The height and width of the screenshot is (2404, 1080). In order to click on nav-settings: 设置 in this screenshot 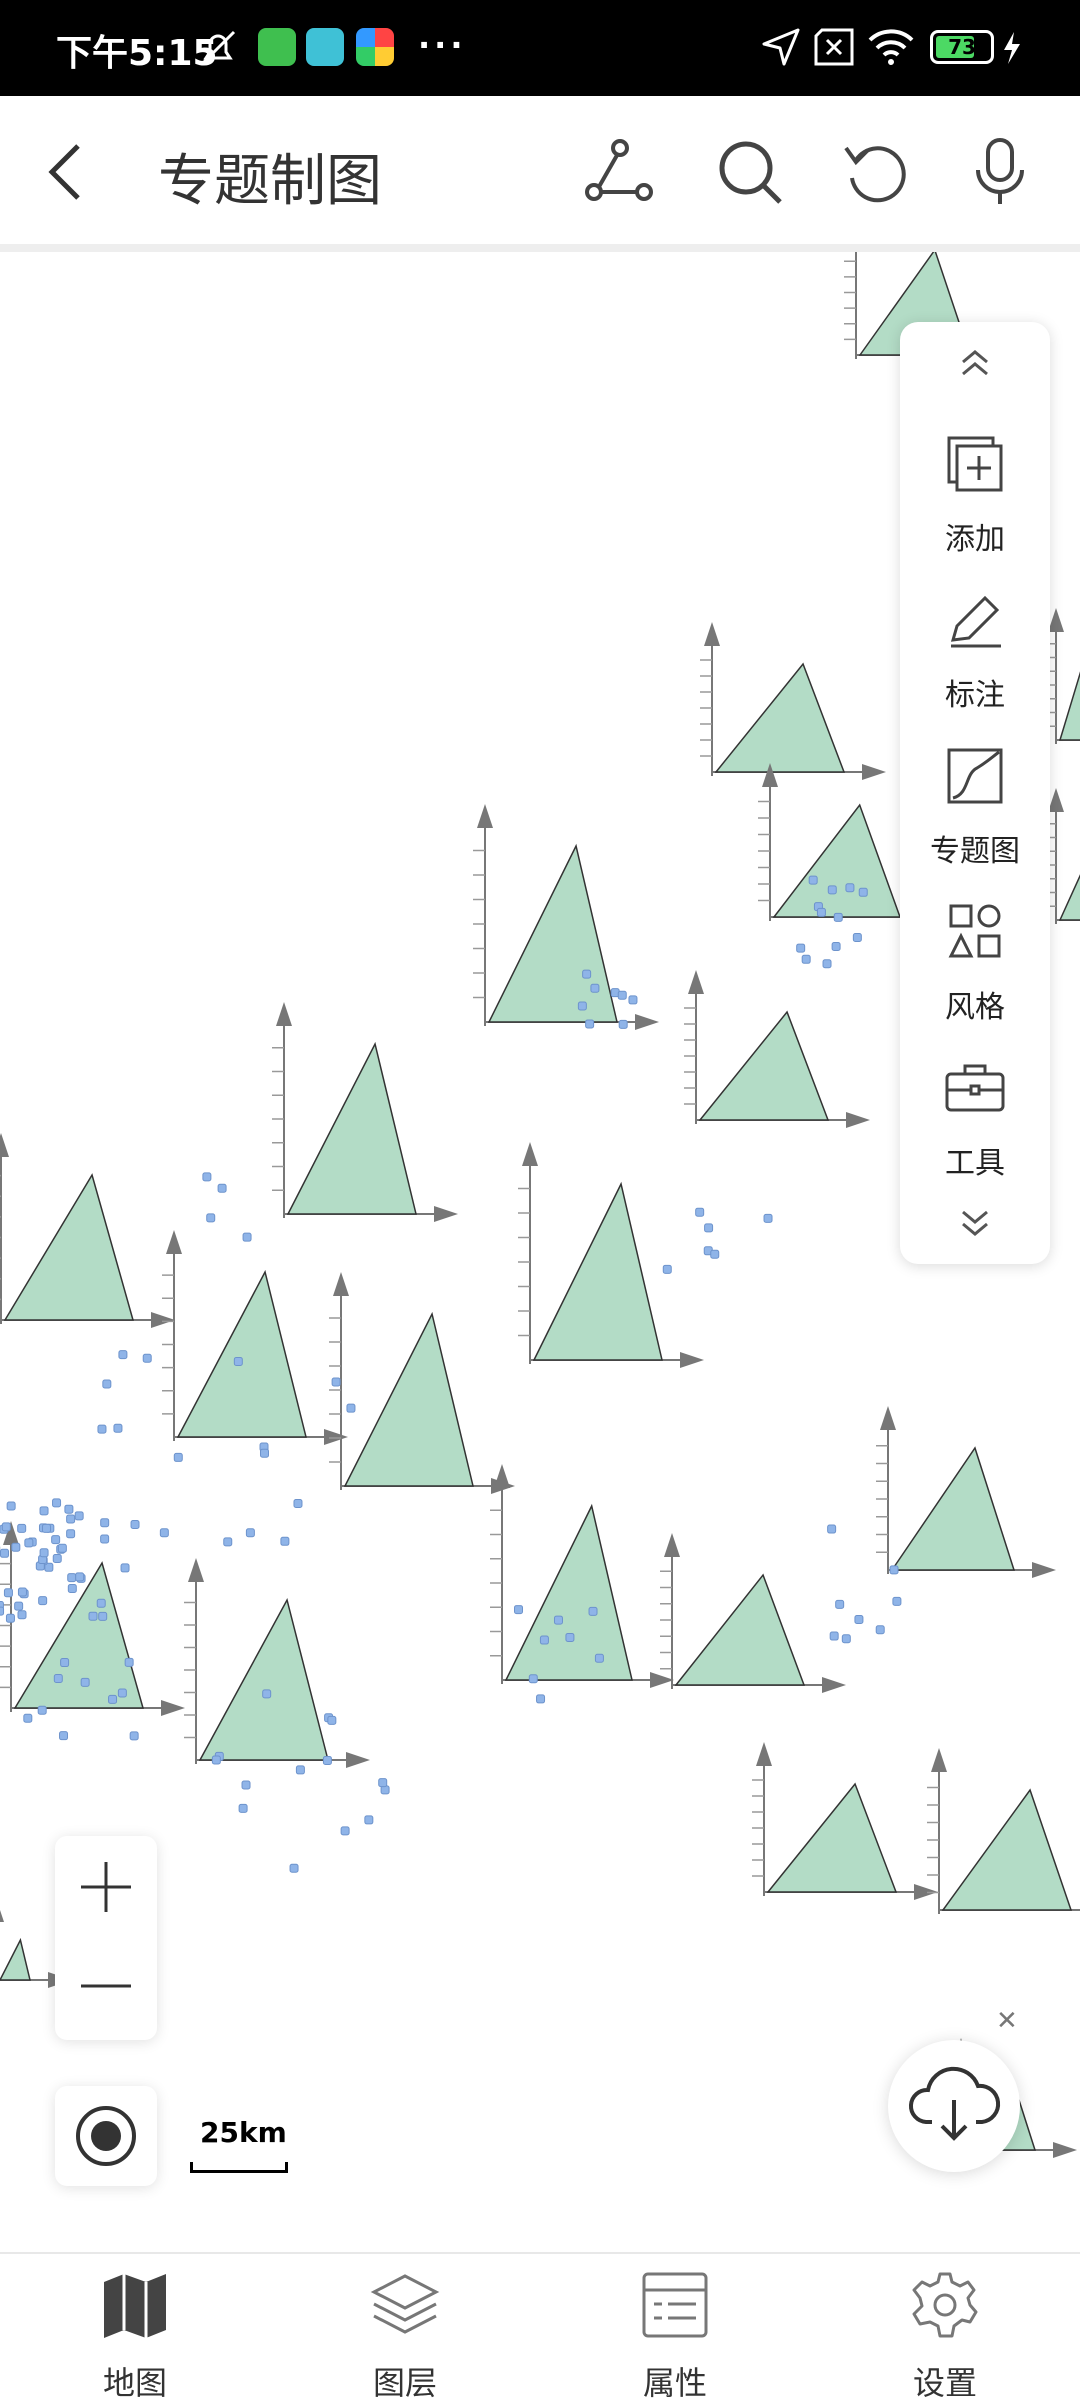, I will do `click(945, 2328)`.